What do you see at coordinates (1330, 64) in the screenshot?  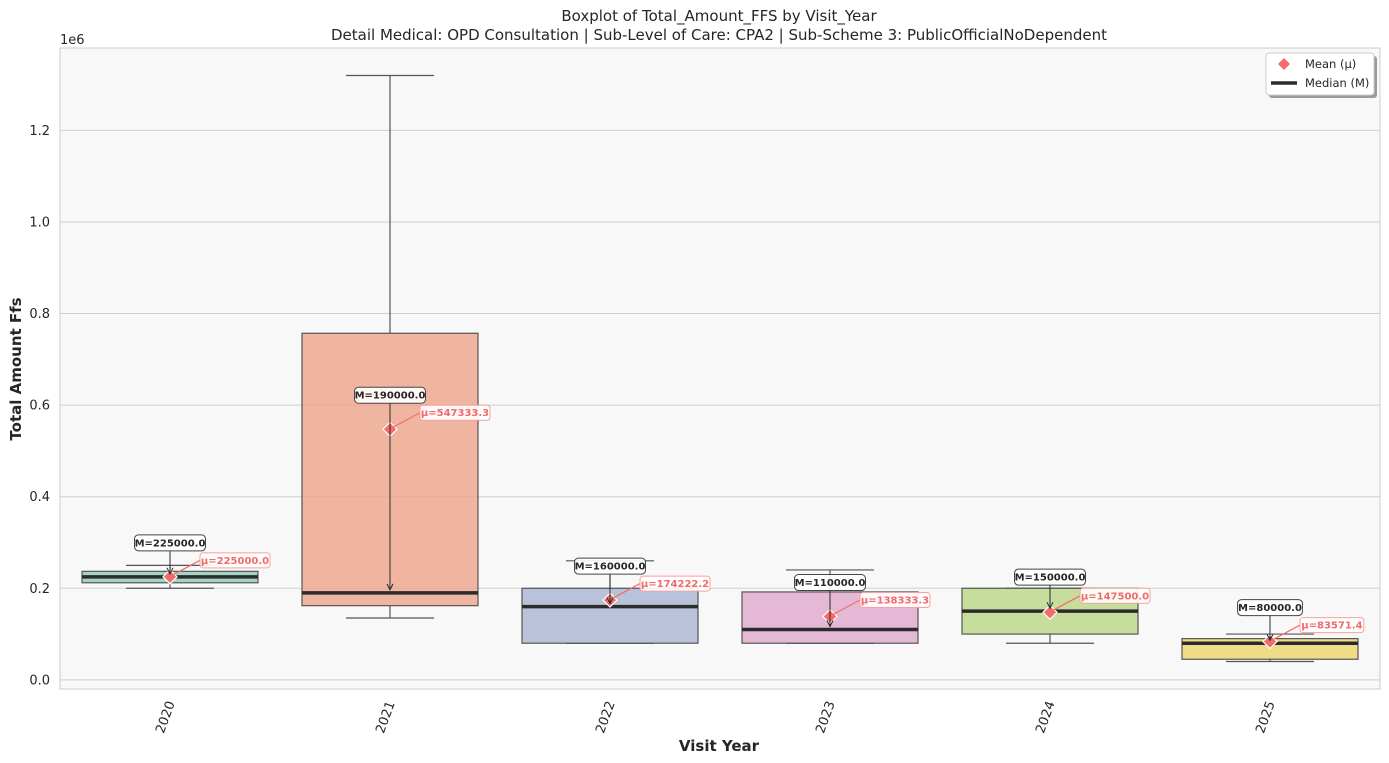 I see `legend-mean-label: Mean (μ)` at bounding box center [1330, 64].